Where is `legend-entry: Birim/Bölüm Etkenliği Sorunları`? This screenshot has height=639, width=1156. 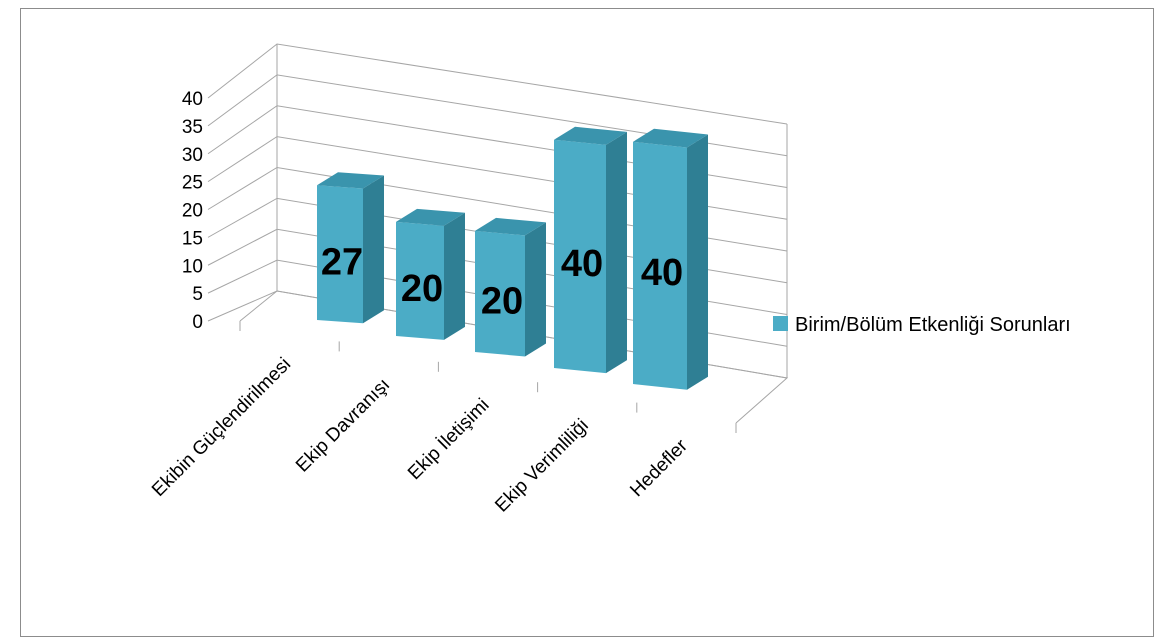 legend-entry: Birim/Bölüm Etkenliği Sorunları is located at coordinates (933, 325).